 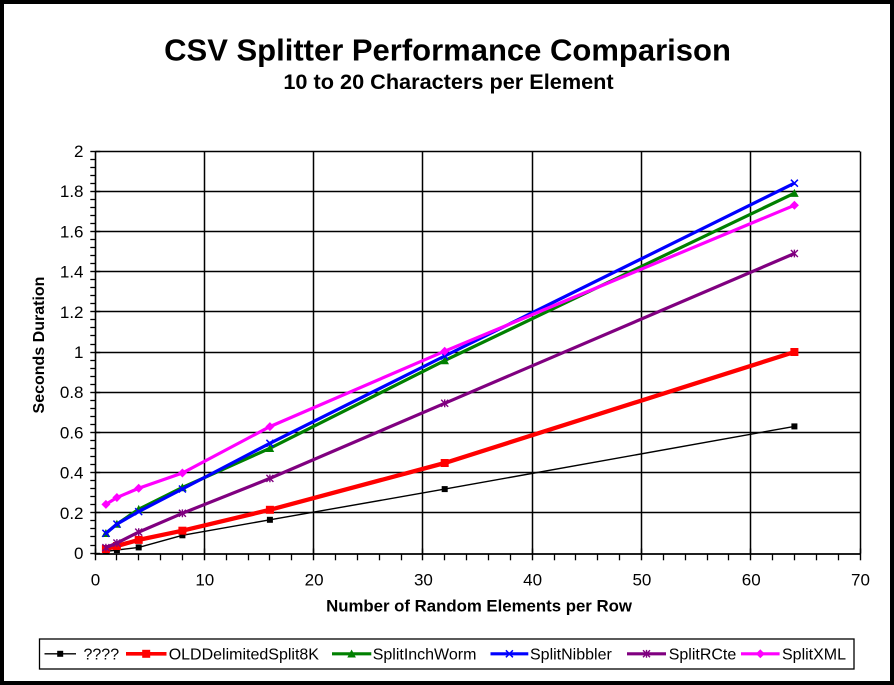 What do you see at coordinates (314, 579) in the screenshot?
I see `svg-text: 20` at bounding box center [314, 579].